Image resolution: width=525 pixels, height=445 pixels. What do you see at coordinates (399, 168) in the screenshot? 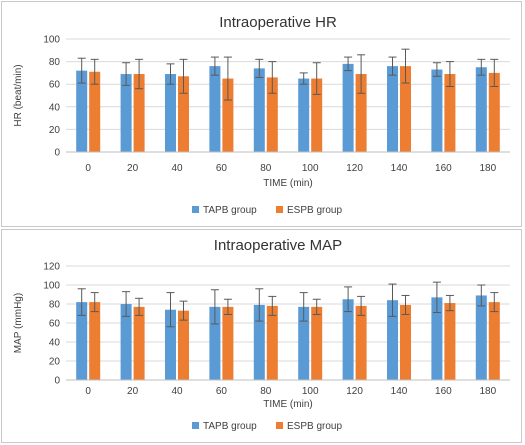
I see `hr-x-tick-label: 140` at bounding box center [399, 168].